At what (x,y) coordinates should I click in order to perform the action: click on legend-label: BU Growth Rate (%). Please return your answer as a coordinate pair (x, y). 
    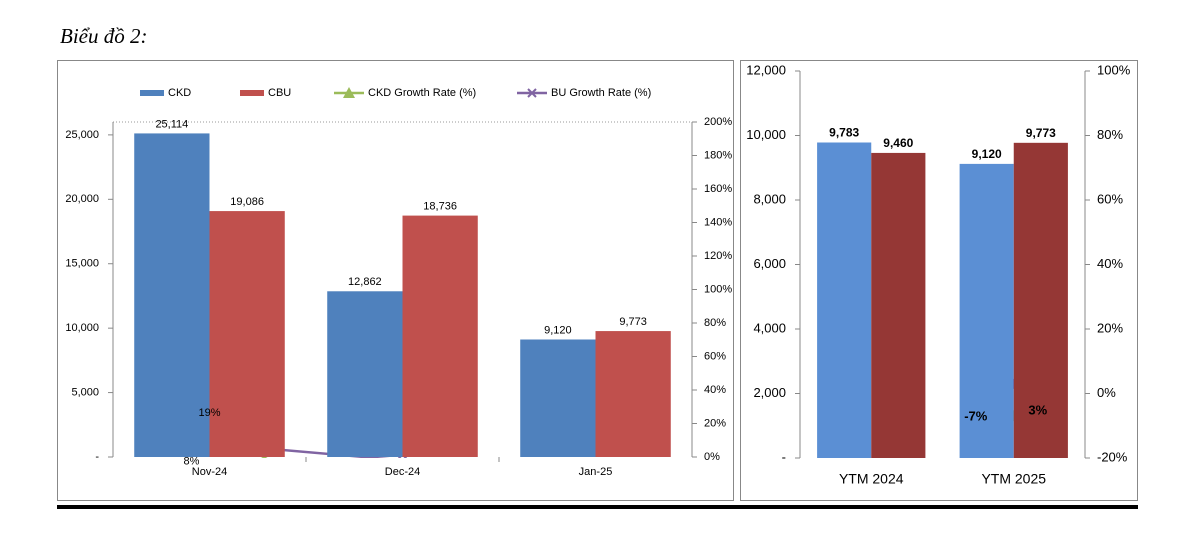
    Looking at the image, I should click on (601, 93).